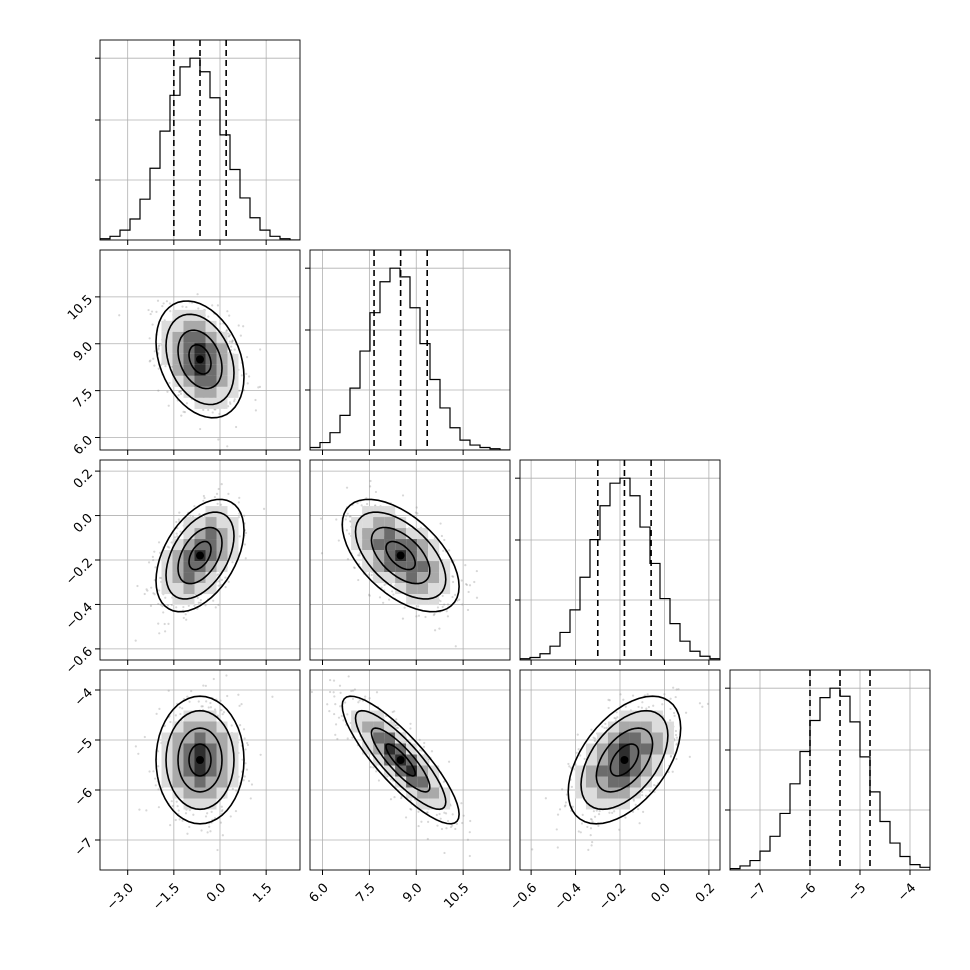  What do you see at coordinates (262, 893) in the screenshot?
I see `x-tick-label: 1.5` at bounding box center [262, 893].